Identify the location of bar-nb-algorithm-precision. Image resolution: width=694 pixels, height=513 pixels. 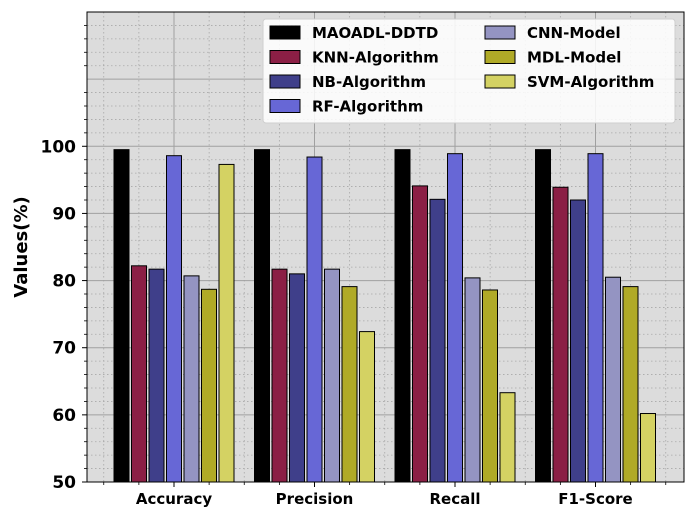
(297, 378).